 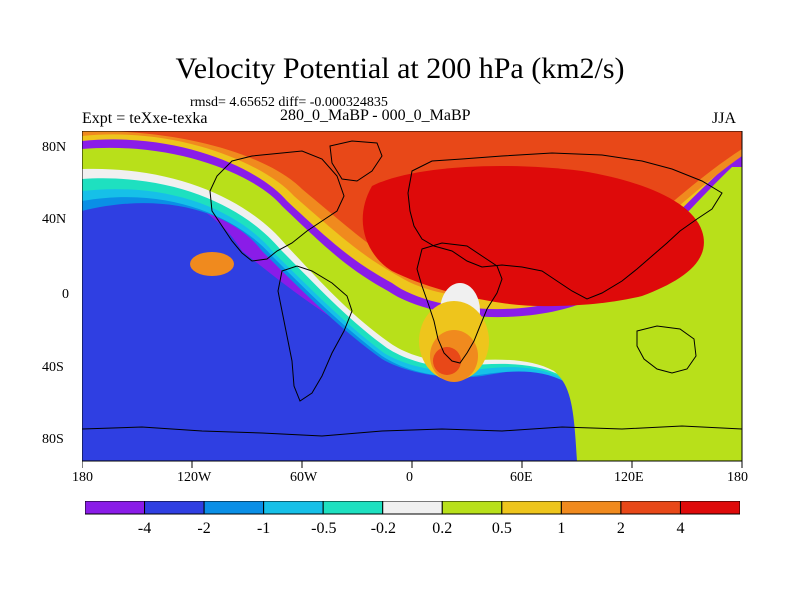 What do you see at coordinates (561, 528) in the screenshot?
I see `colorbar-label: 1` at bounding box center [561, 528].